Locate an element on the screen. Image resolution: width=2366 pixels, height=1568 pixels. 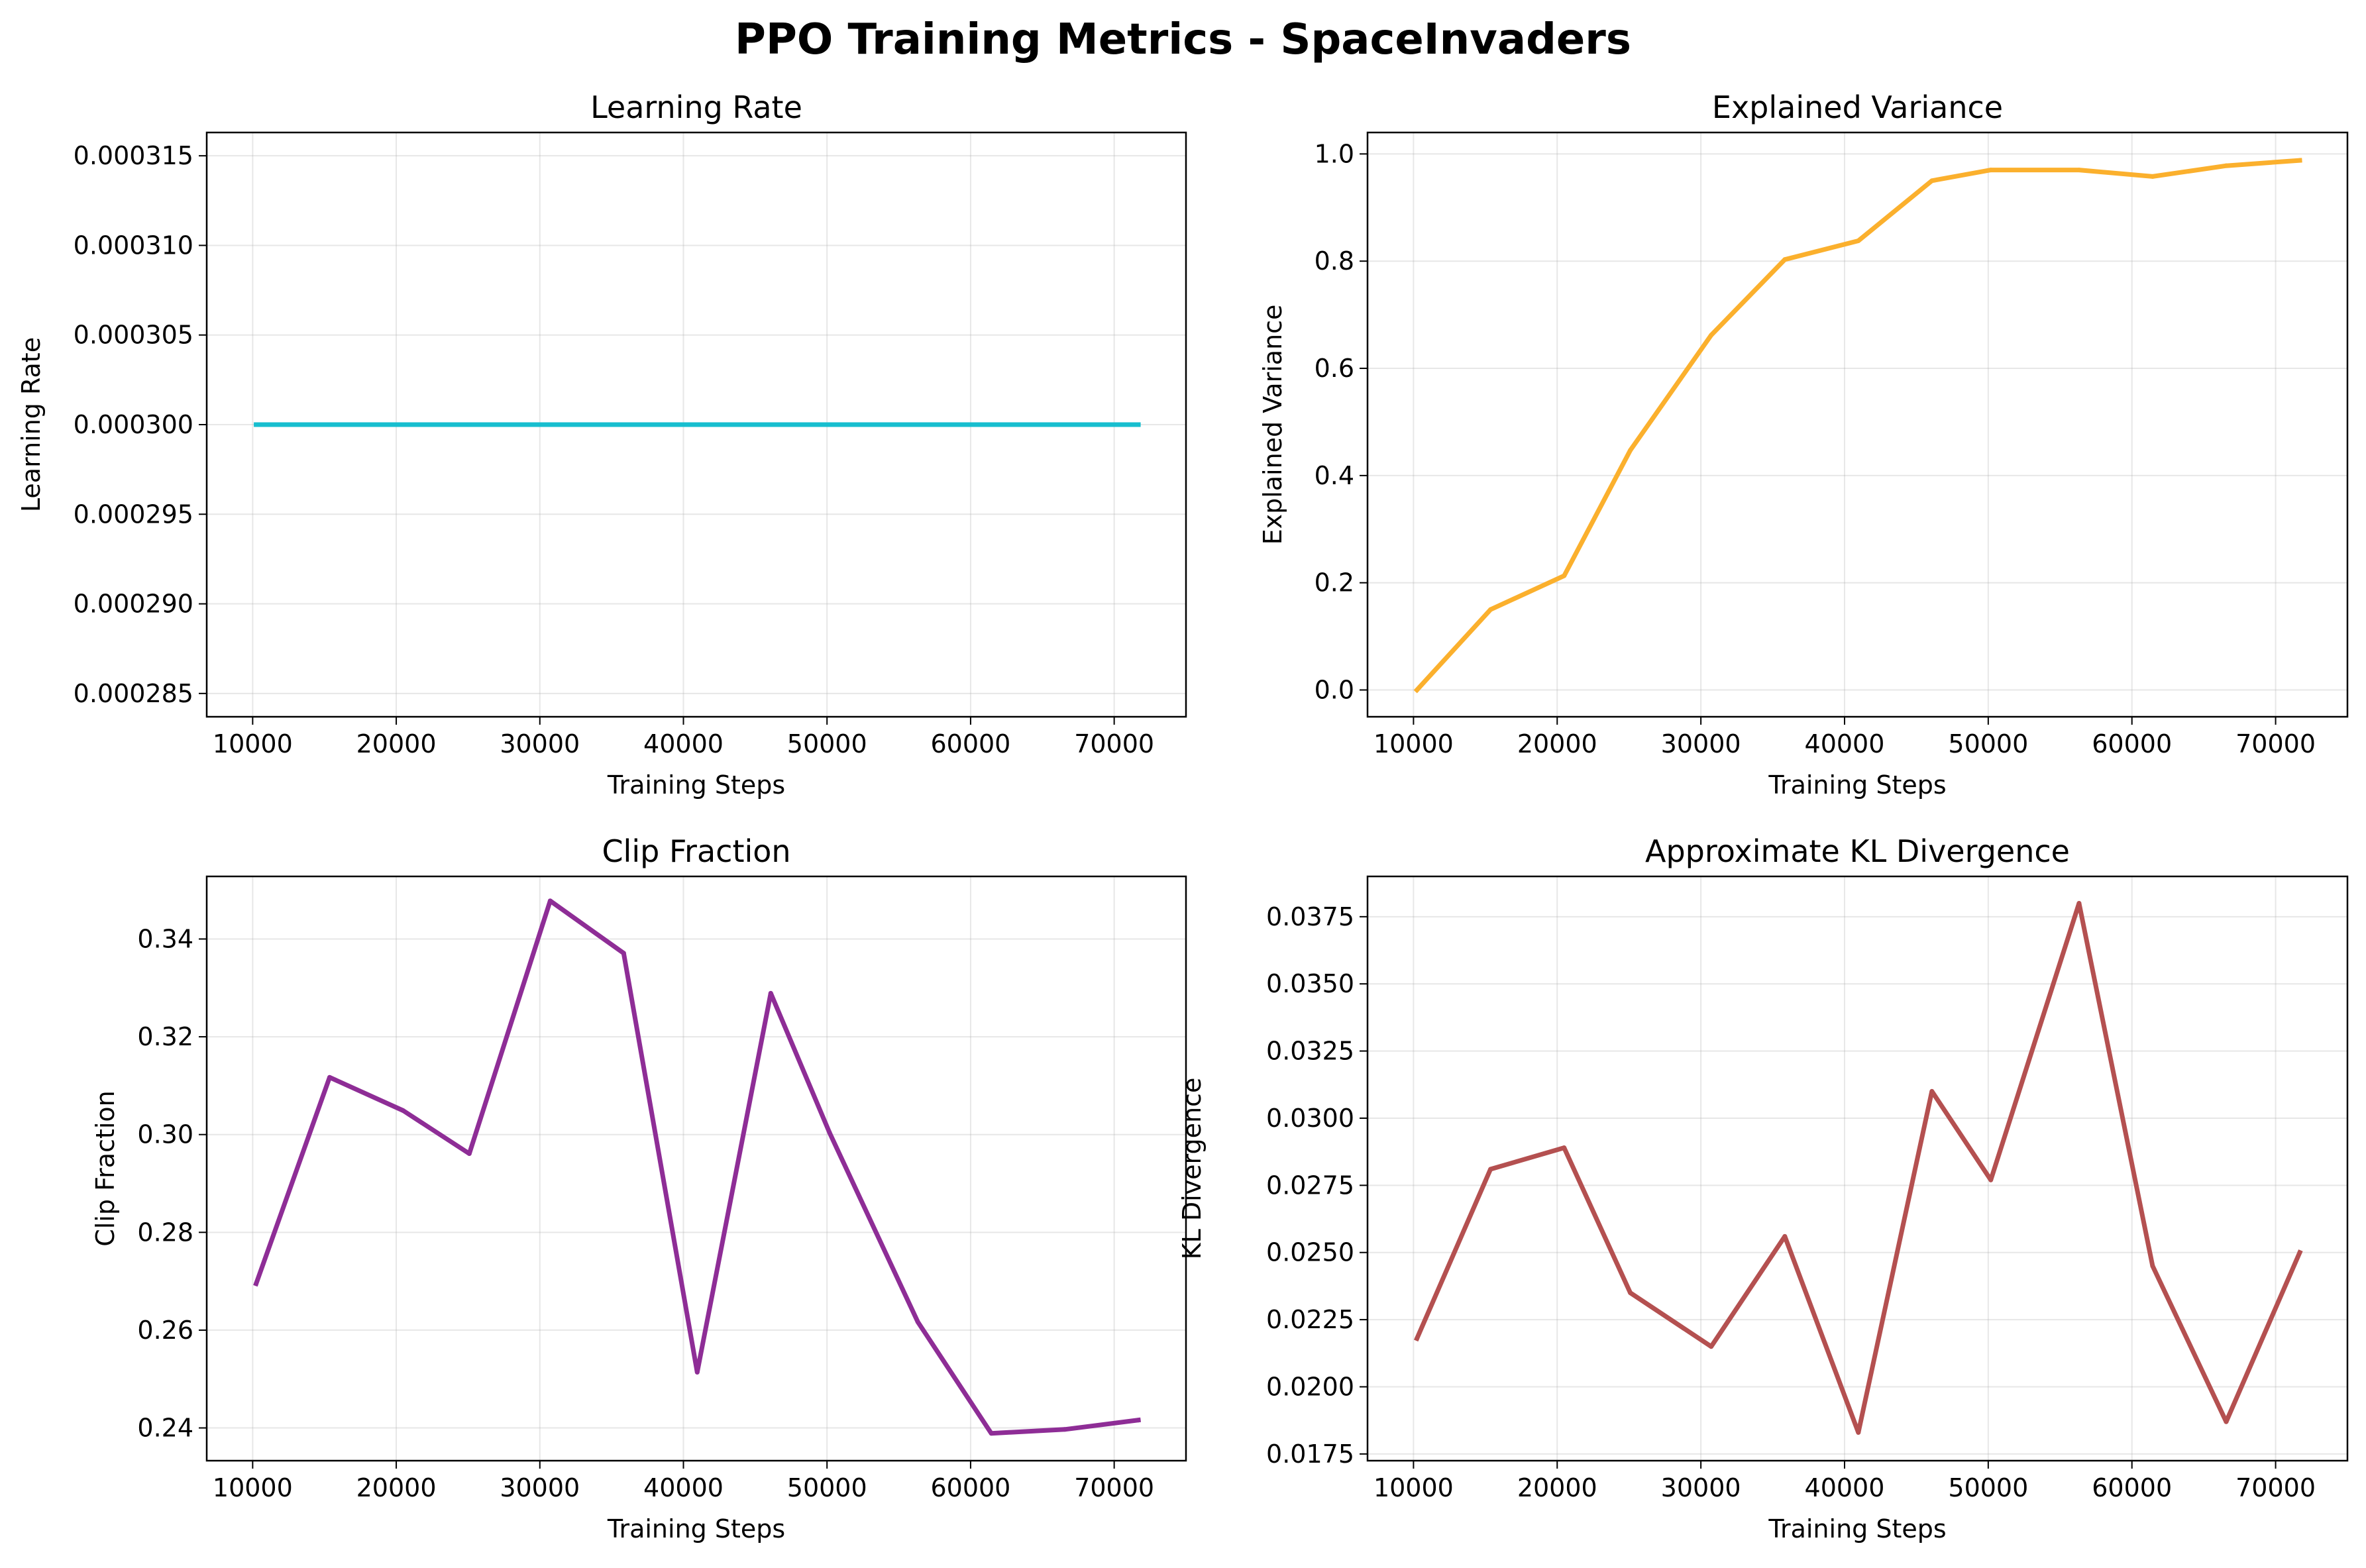
kl-divergence-x-axis-label: Training Steps is located at coordinates (1857, 1528).